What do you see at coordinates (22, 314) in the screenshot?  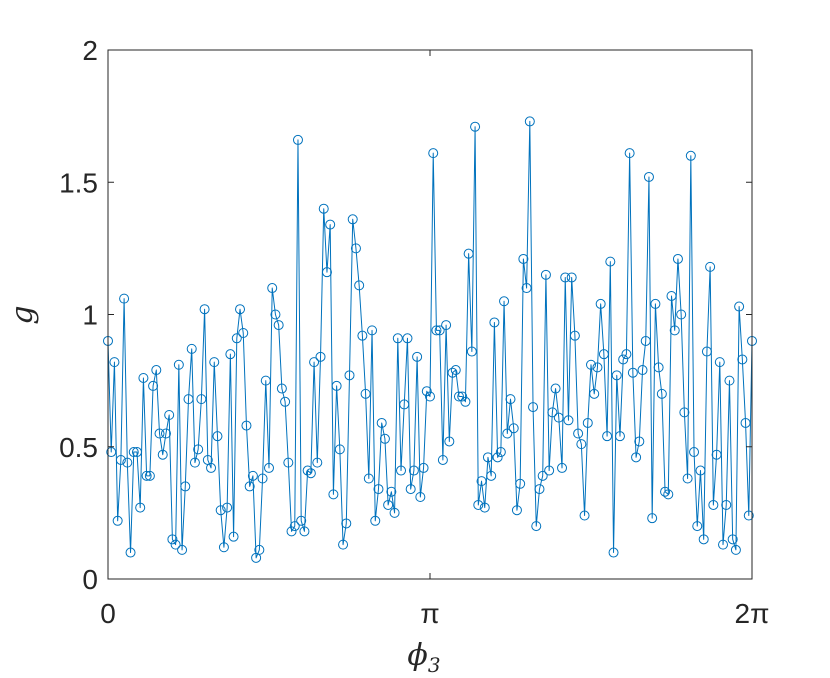 I see `y-axis-label: g` at bounding box center [22, 314].